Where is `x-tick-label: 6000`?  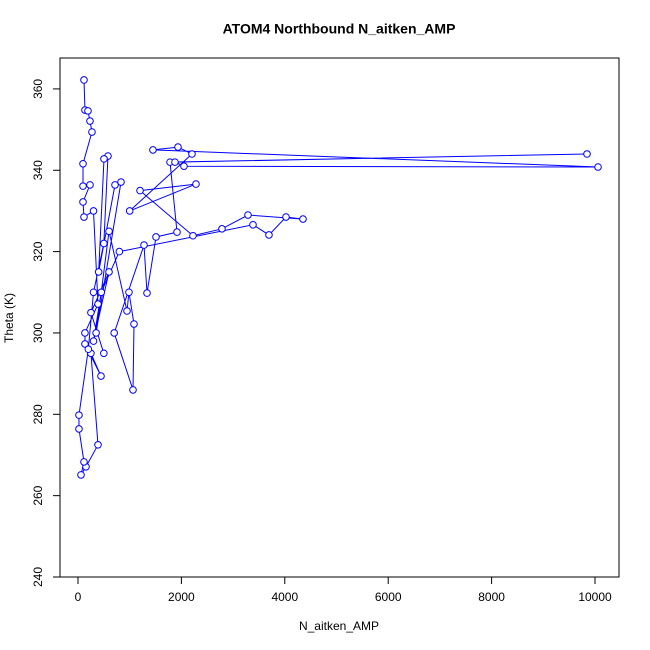 x-tick-label: 6000 is located at coordinates (388, 597).